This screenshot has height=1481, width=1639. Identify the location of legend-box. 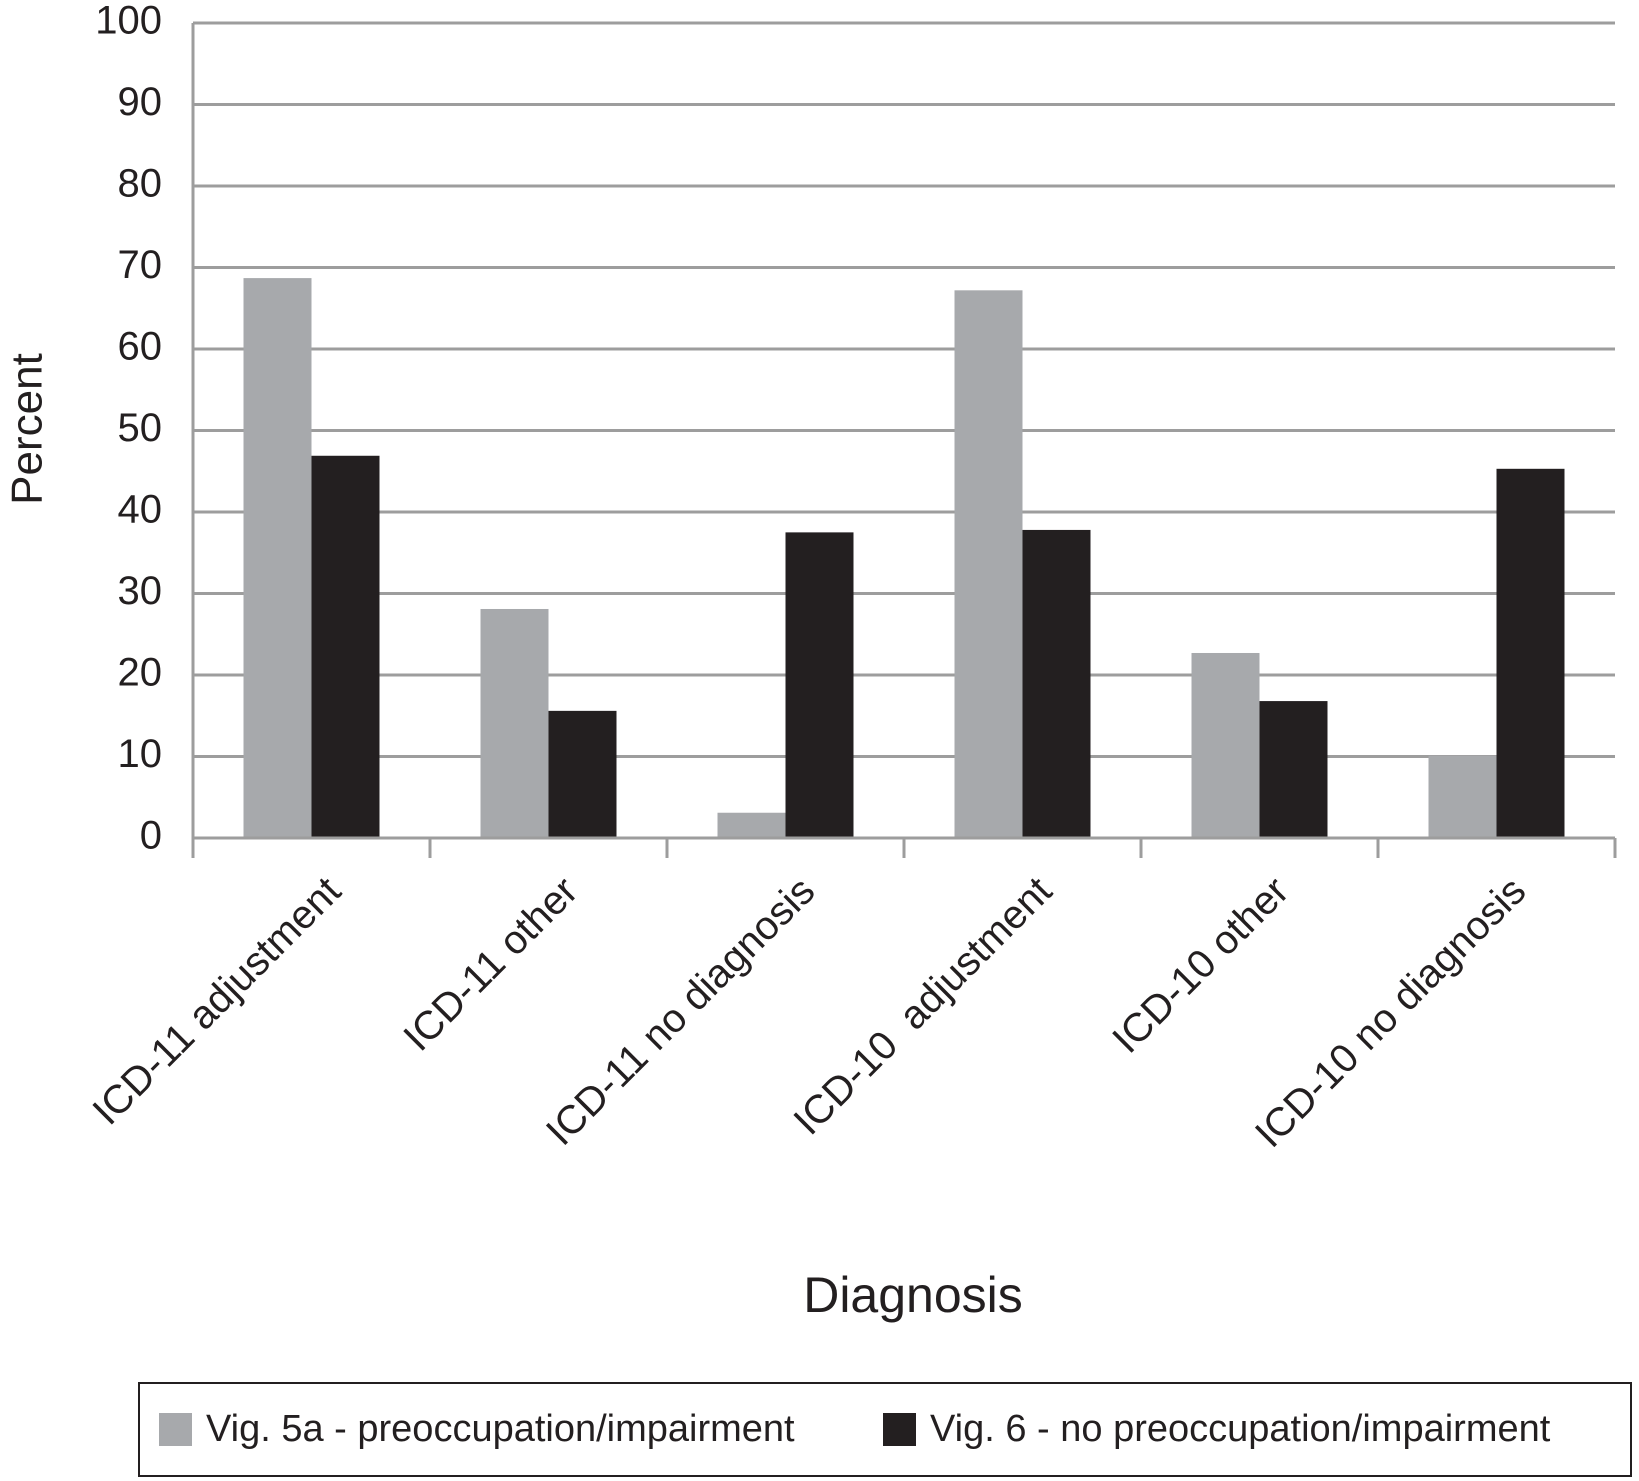
(885, 1429).